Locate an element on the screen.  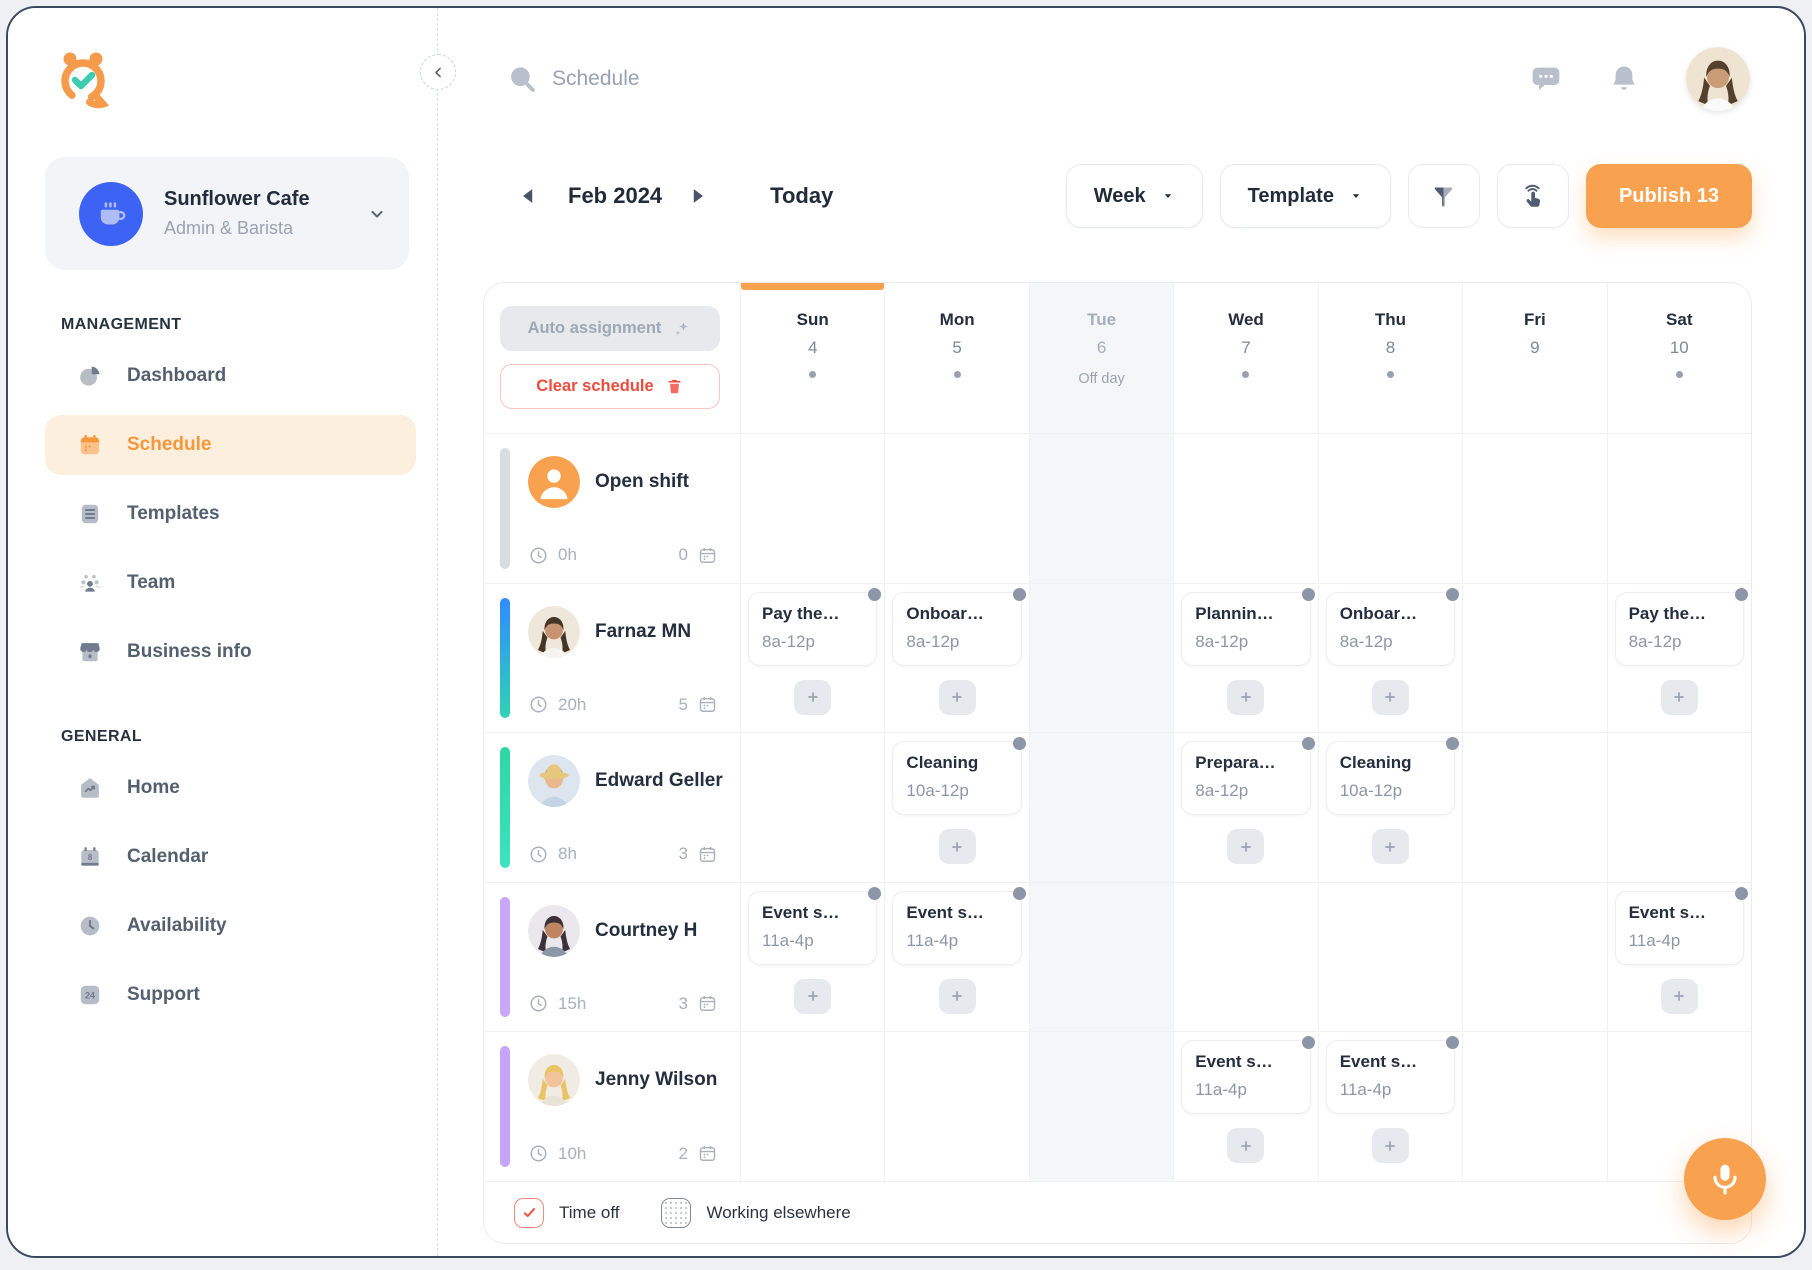
sidebar-item-business-info: Business info is located at coordinates (230, 652).